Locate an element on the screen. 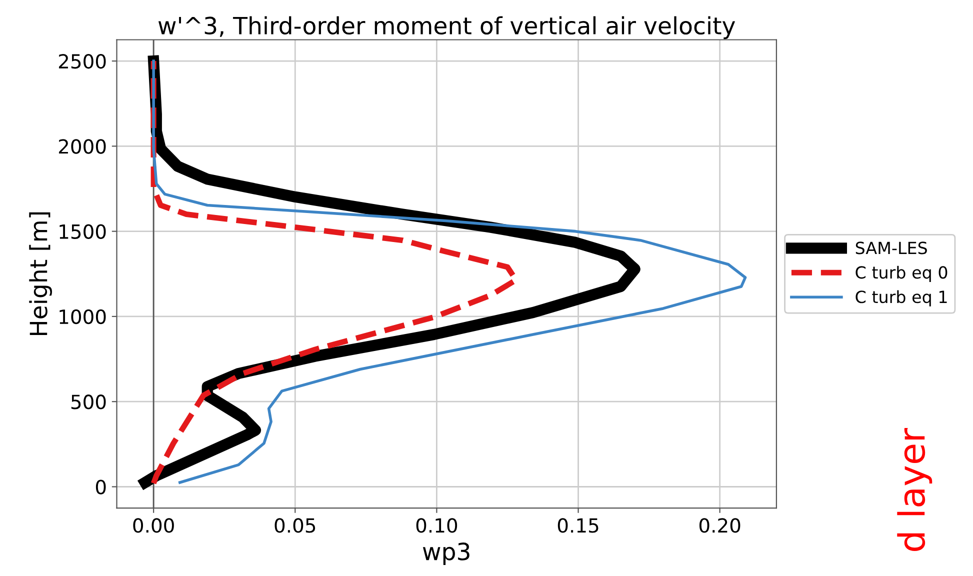 The height and width of the screenshot is (576, 973). y-tick-label: 1500 is located at coordinates (83, 231).